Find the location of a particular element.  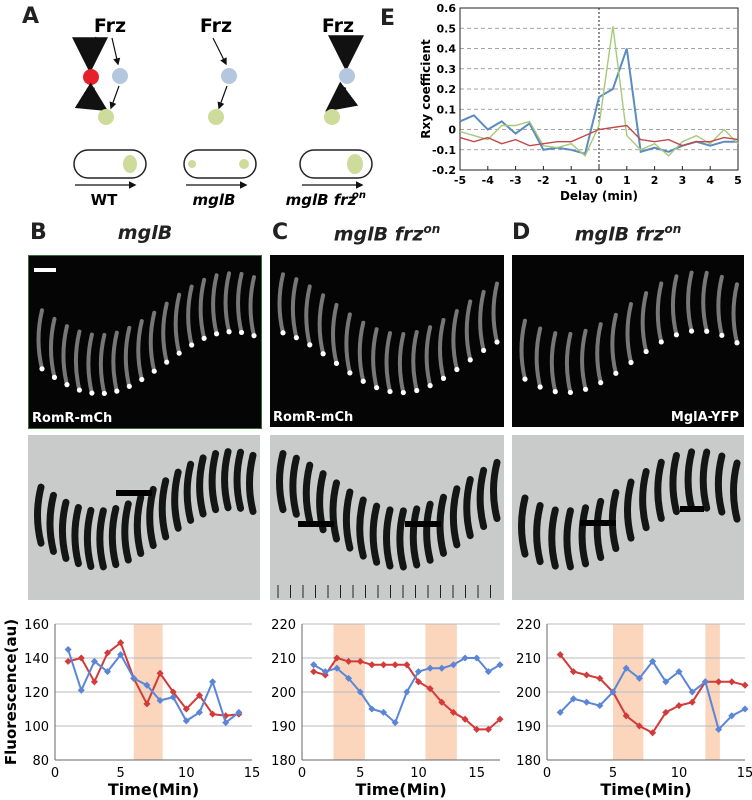

strain-label-wt: WT is located at coordinates (105, 200).